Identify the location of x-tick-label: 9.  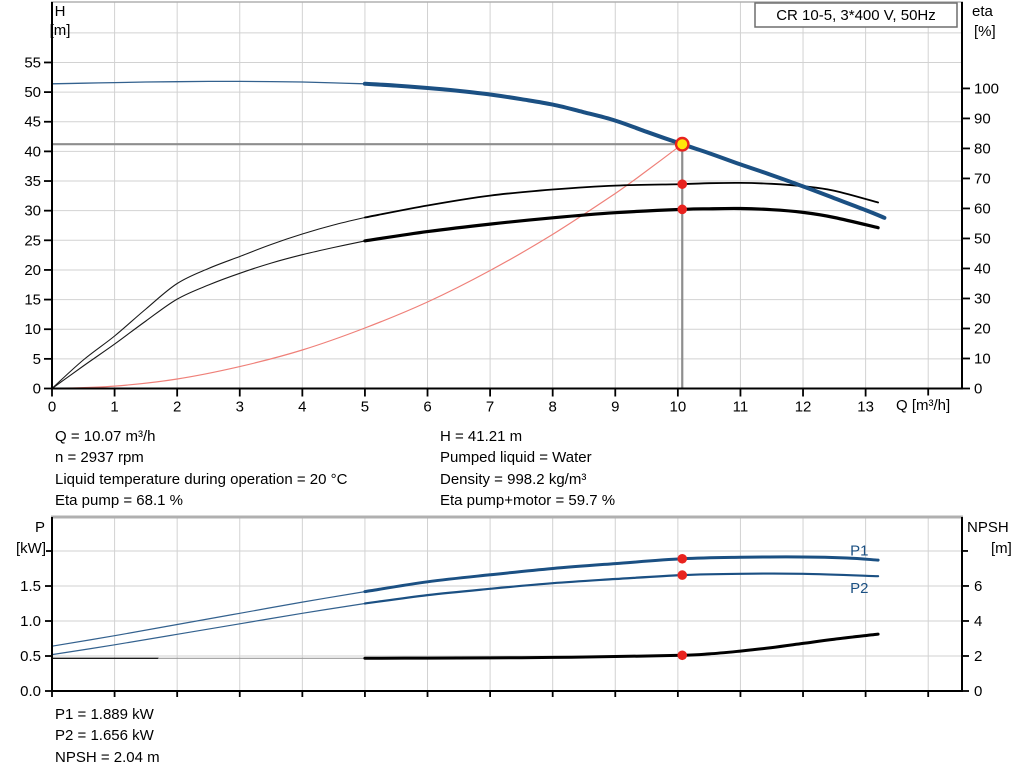
(615, 407).